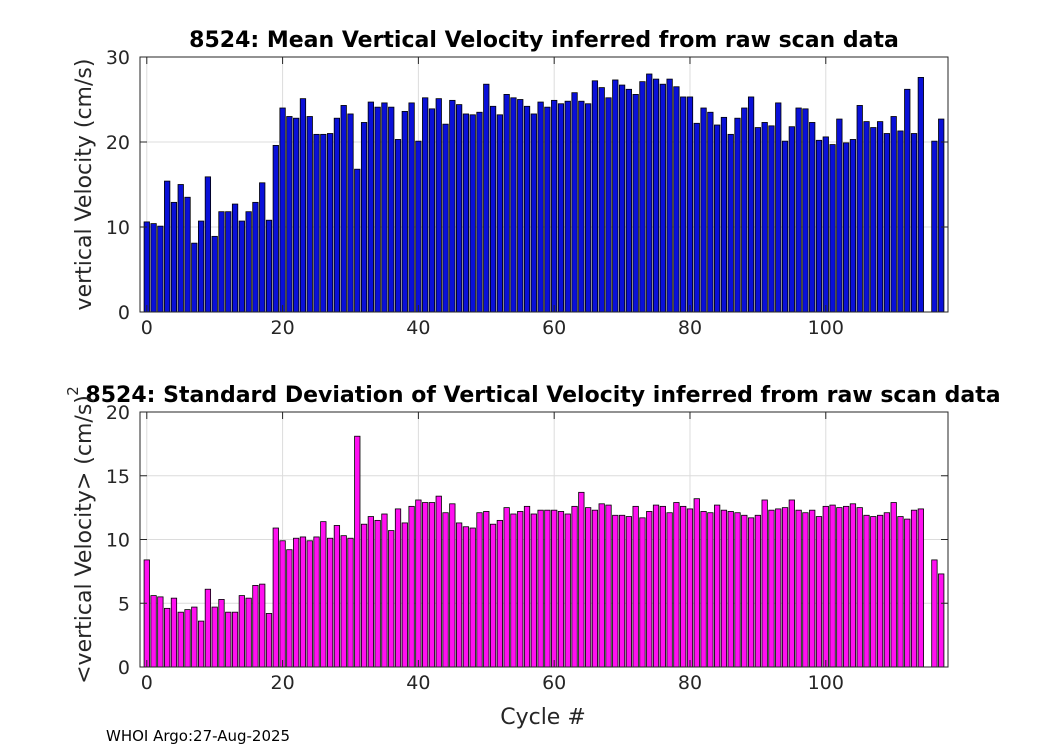  What do you see at coordinates (118, 228) in the screenshot?
I see `mean-velocity-y-tick-label: 10` at bounding box center [118, 228].